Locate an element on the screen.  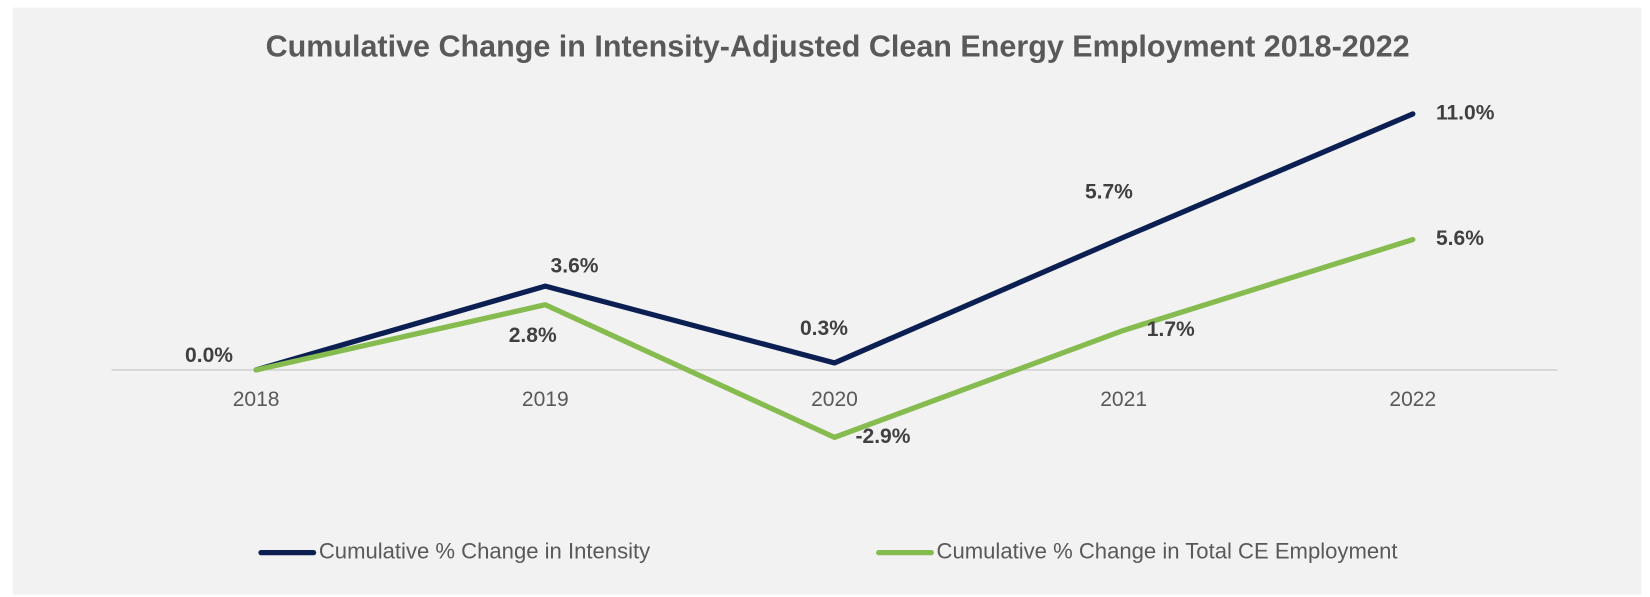
data-label: -2.9% is located at coordinates (883, 436).